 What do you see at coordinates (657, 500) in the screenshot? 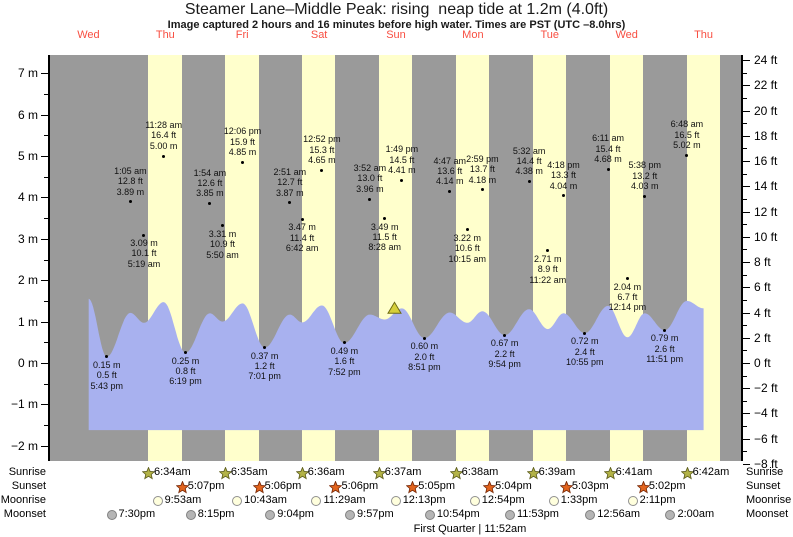
I see `moonrise-time: 2:11pm` at bounding box center [657, 500].